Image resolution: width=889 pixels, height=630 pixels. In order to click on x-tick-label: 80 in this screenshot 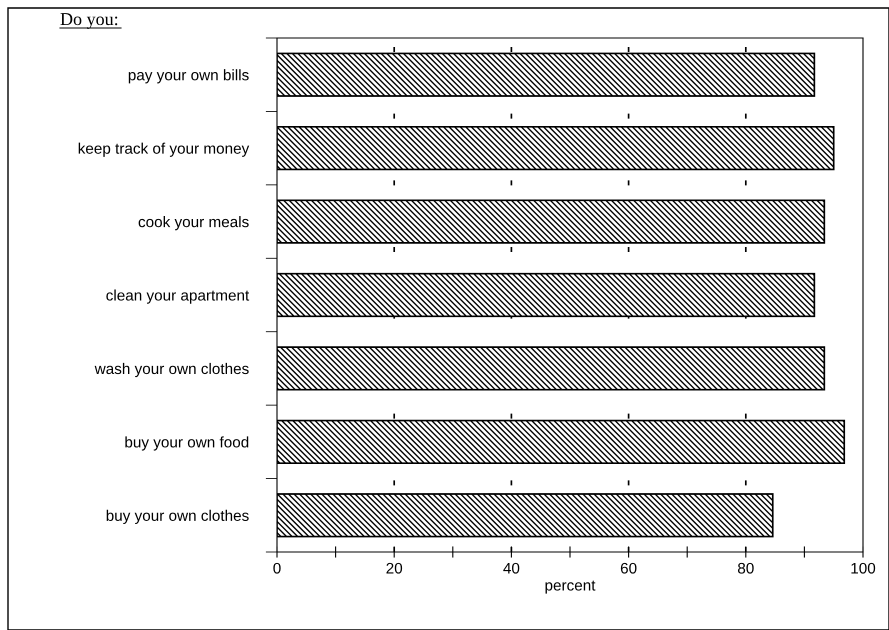, I will do `click(746, 568)`.